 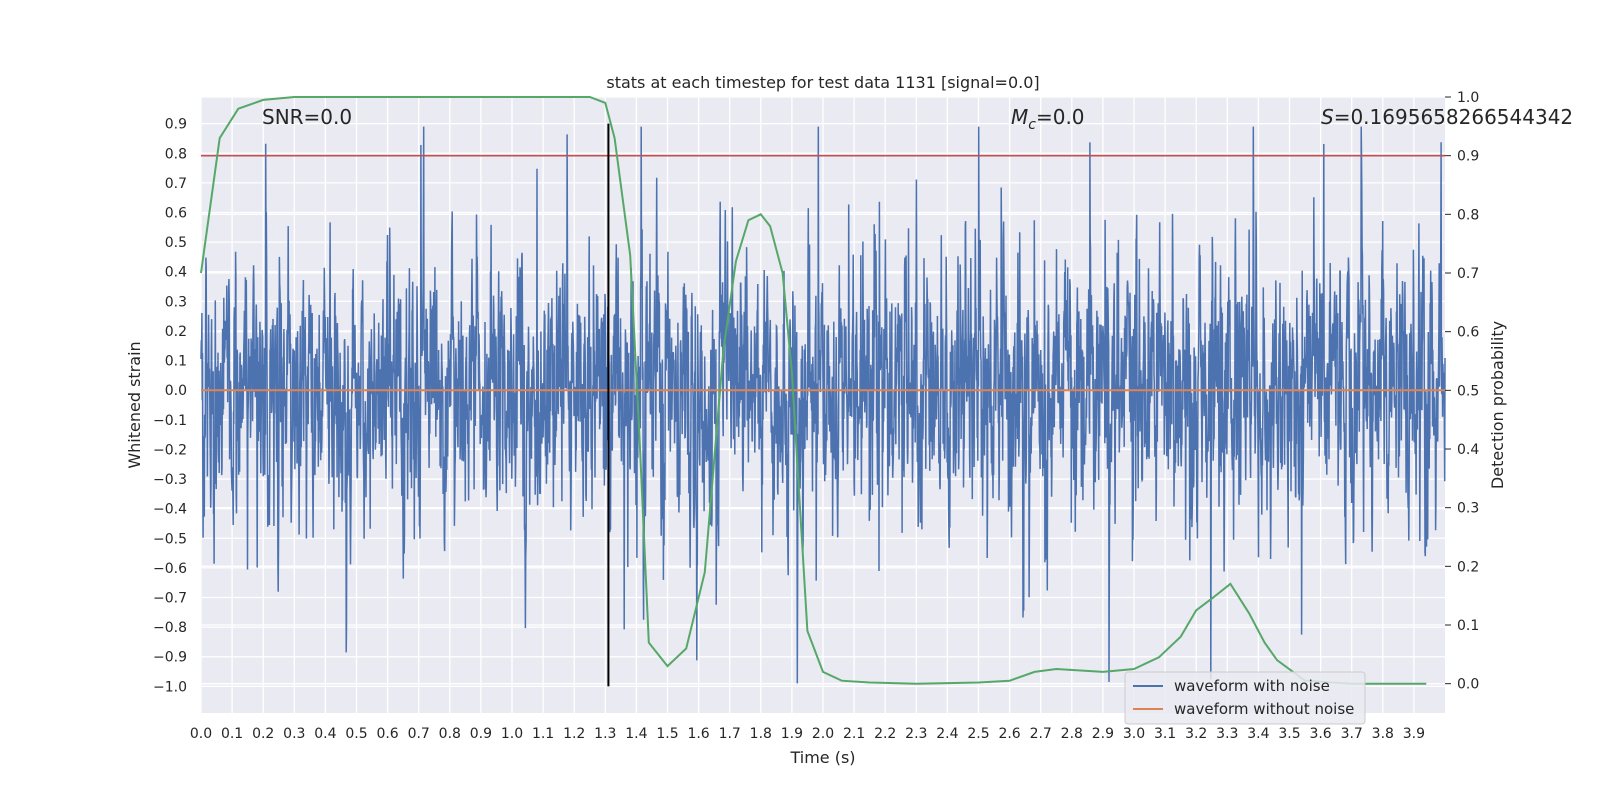 I want to click on x-tick-label: 3.4, so click(x=1258, y=734).